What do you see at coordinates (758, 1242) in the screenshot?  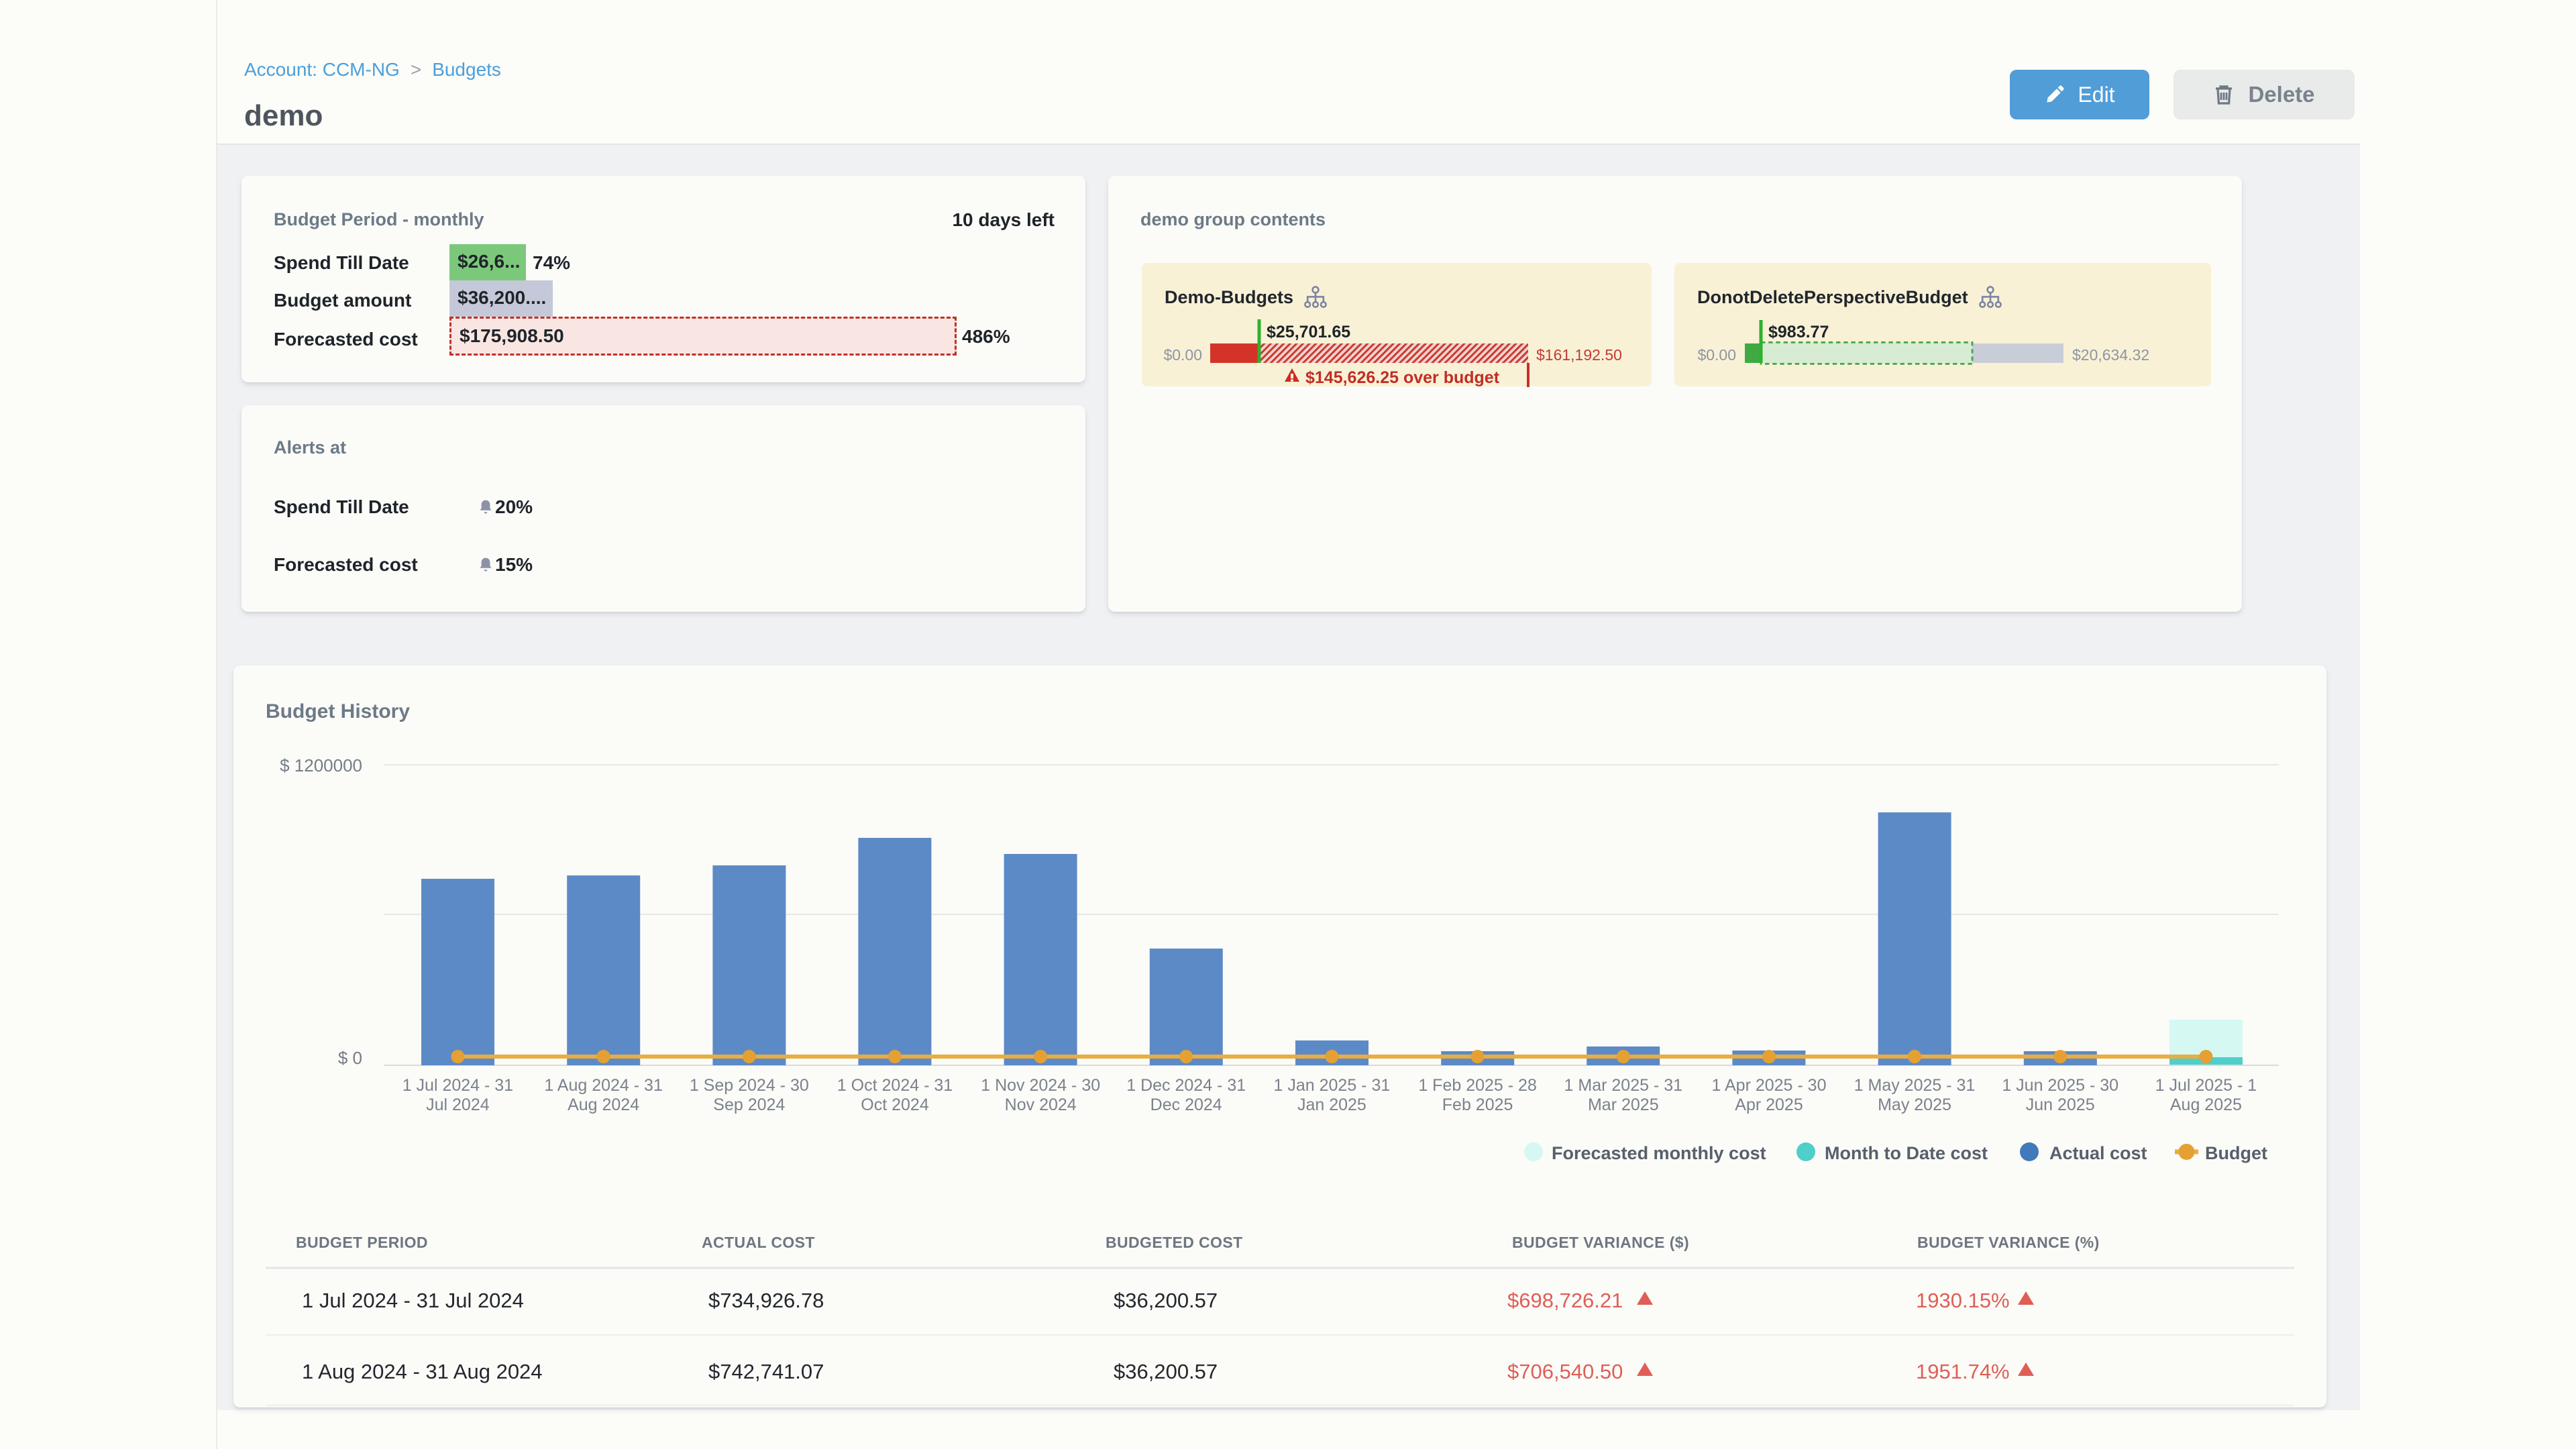 I see `svg-text: ACTUAL COST` at bounding box center [758, 1242].